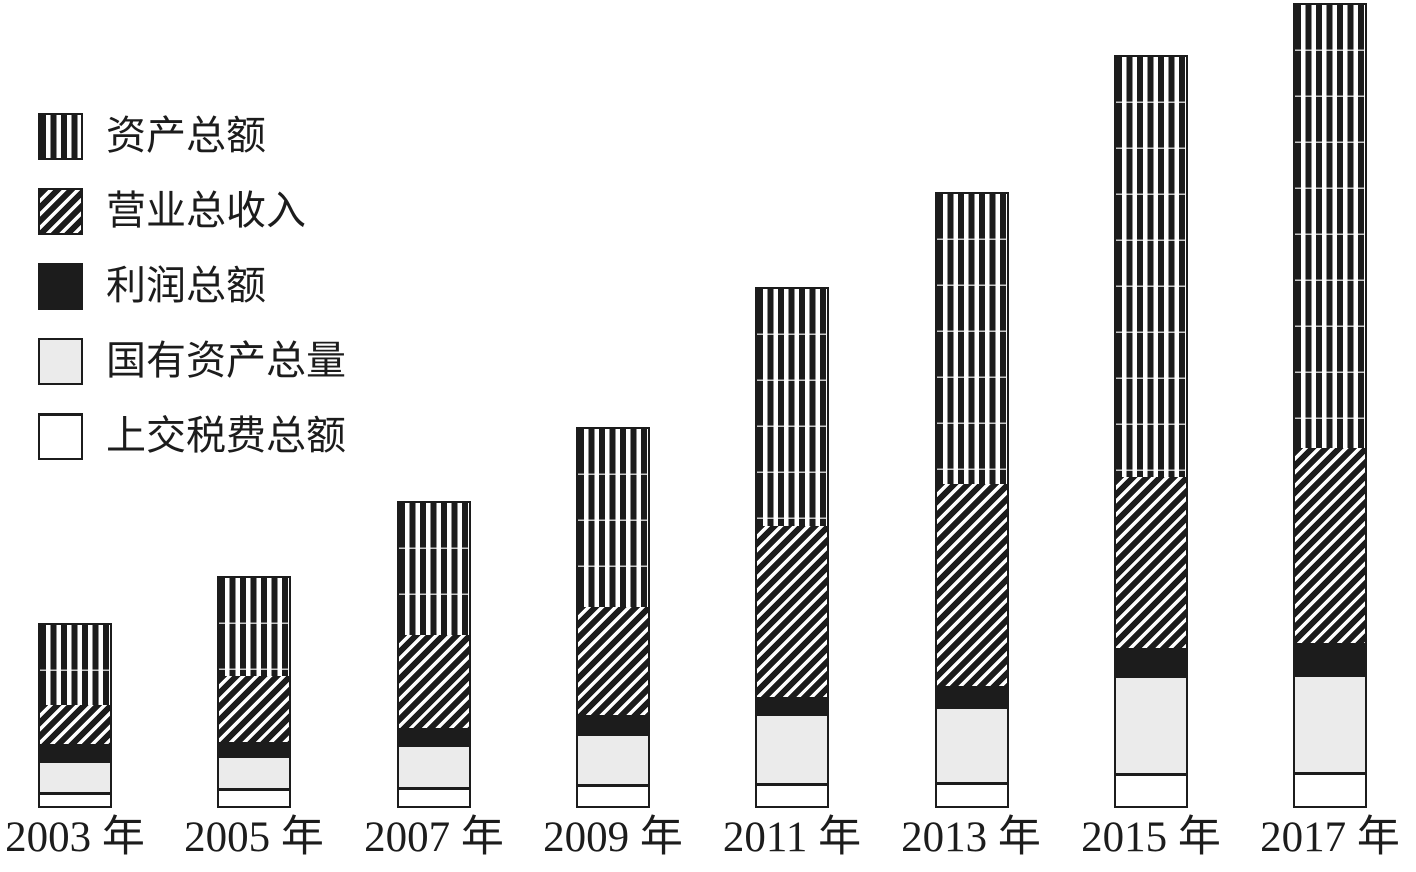 The width and height of the screenshot is (1416, 872). Describe the element at coordinates (613, 837) in the screenshot. I see `x-axis-label-2009: 2009 年` at that location.